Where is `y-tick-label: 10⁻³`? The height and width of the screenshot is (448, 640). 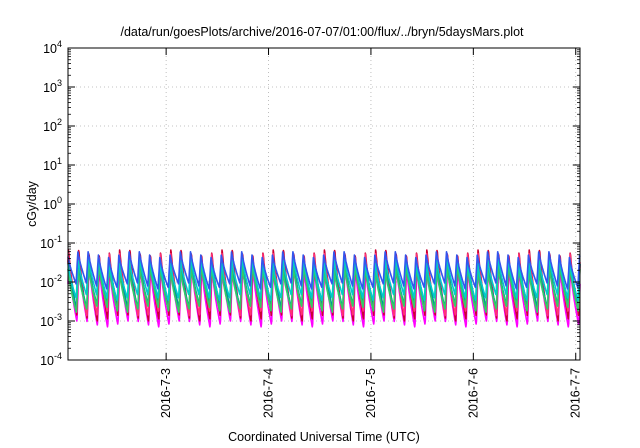
y-tick-label: 10⁻³ is located at coordinates (51, 320).